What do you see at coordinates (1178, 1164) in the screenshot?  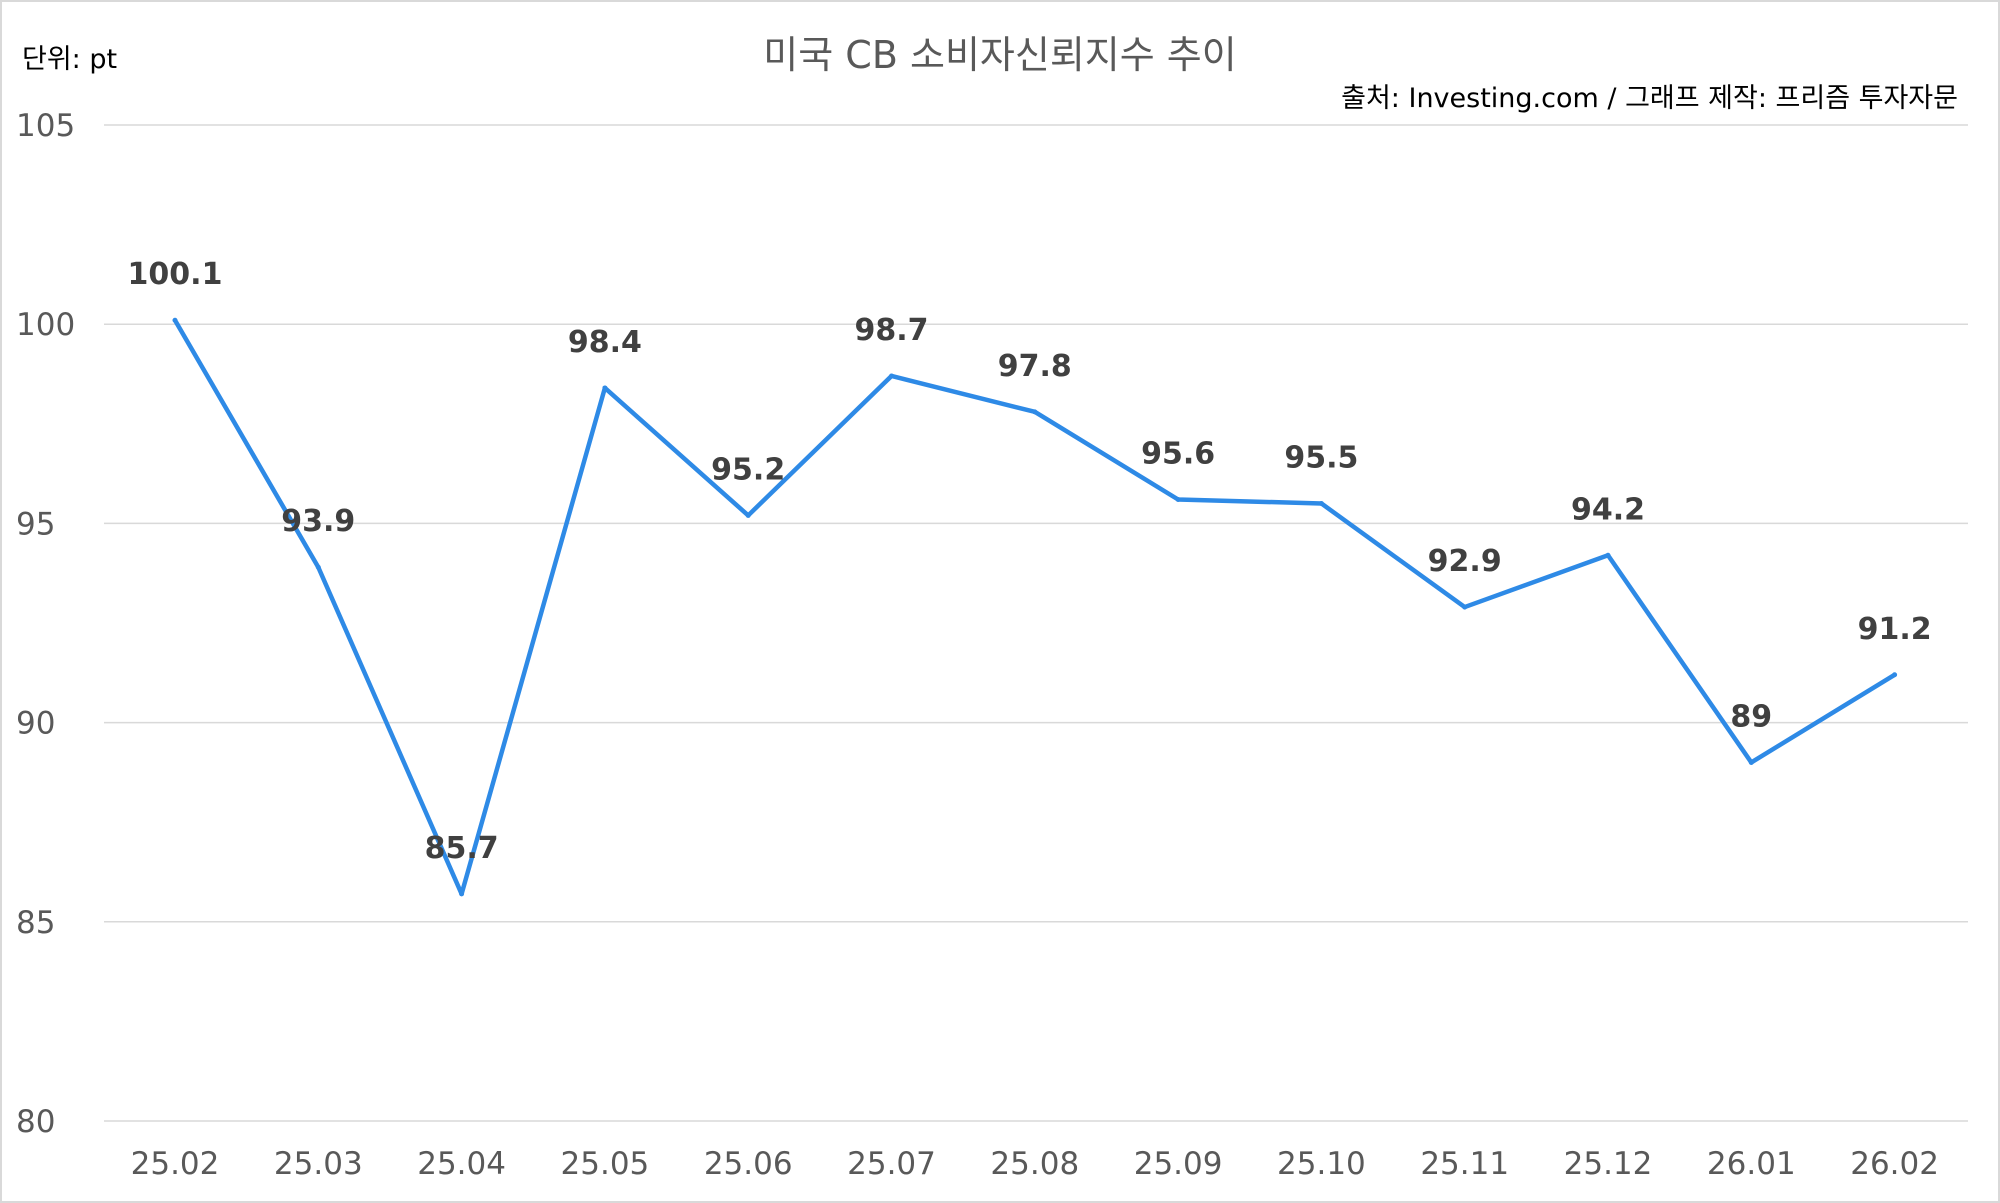 I see `x-tick-label-25.09: 25.09` at bounding box center [1178, 1164].